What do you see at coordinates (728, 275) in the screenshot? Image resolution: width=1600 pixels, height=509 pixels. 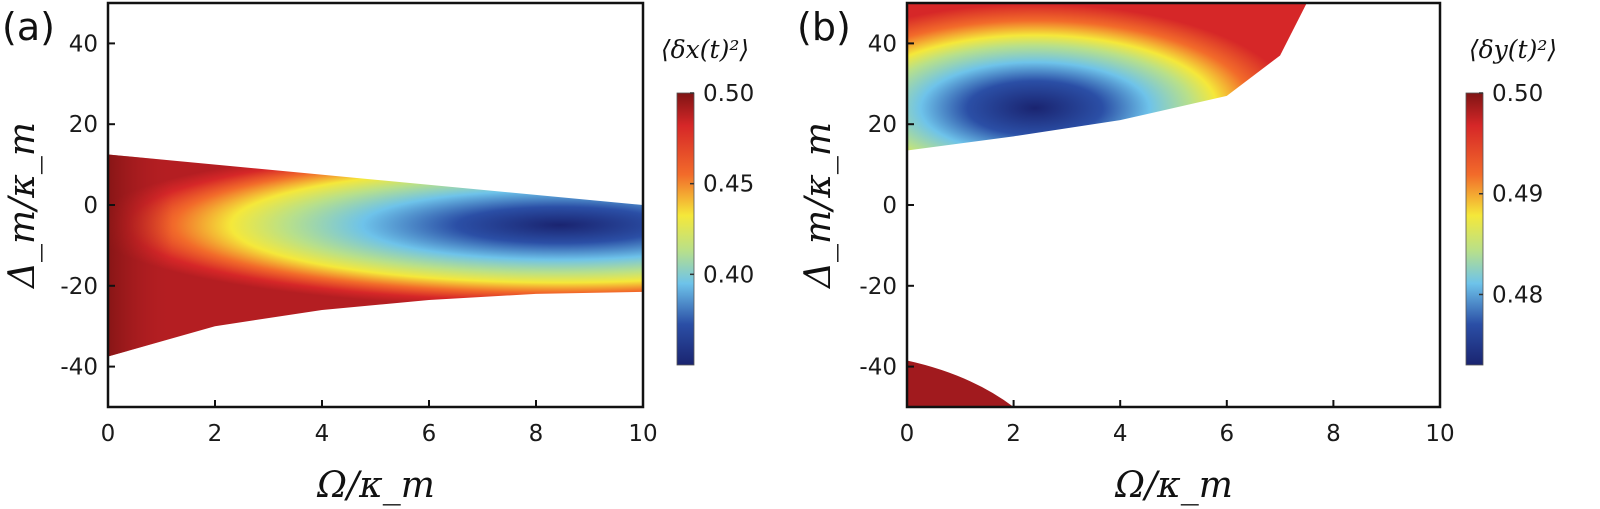 I see `colorbar-tick-label: 0.40` at bounding box center [728, 275].